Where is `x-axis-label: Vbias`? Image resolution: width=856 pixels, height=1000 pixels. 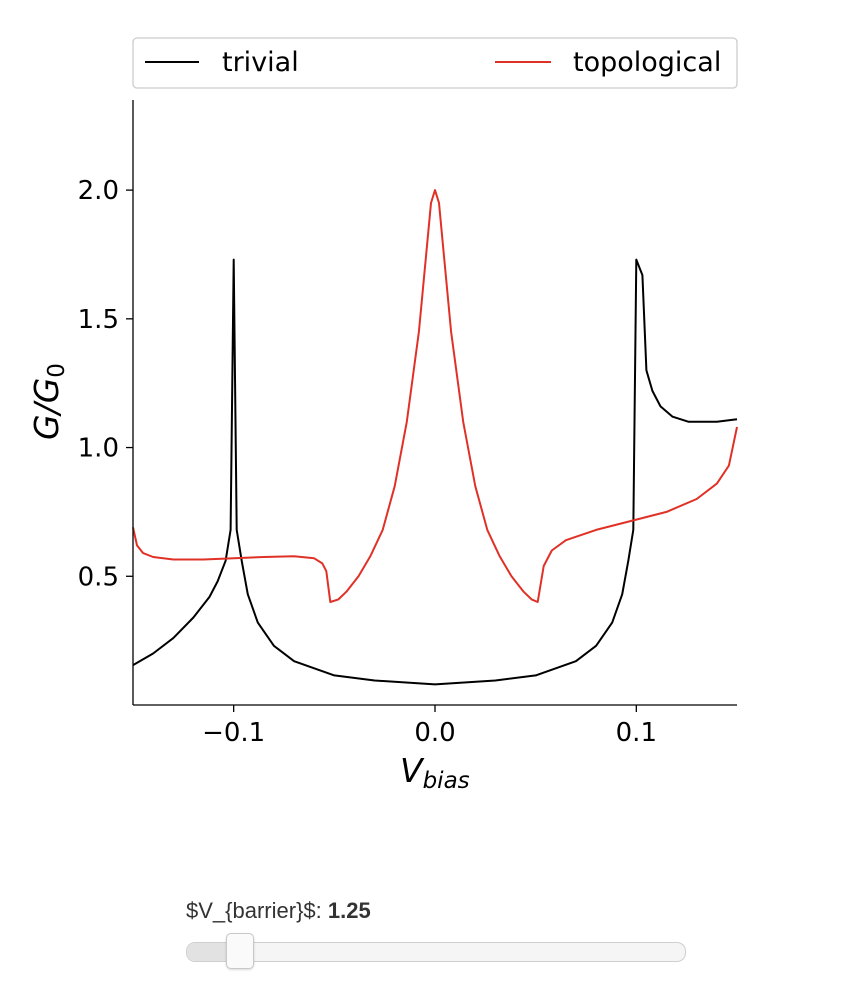
x-axis-label: Vbias is located at coordinates (435, 772).